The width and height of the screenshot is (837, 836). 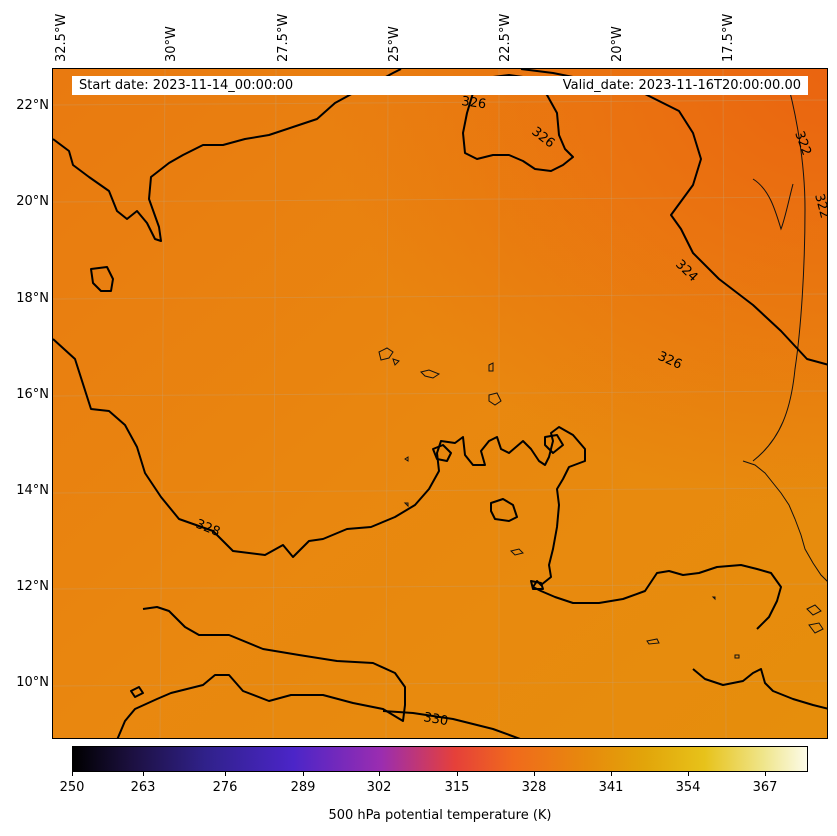 What do you see at coordinates (379, 787) in the screenshot?
I see `colorbar-label: 302` at bounding box center [379, 787].